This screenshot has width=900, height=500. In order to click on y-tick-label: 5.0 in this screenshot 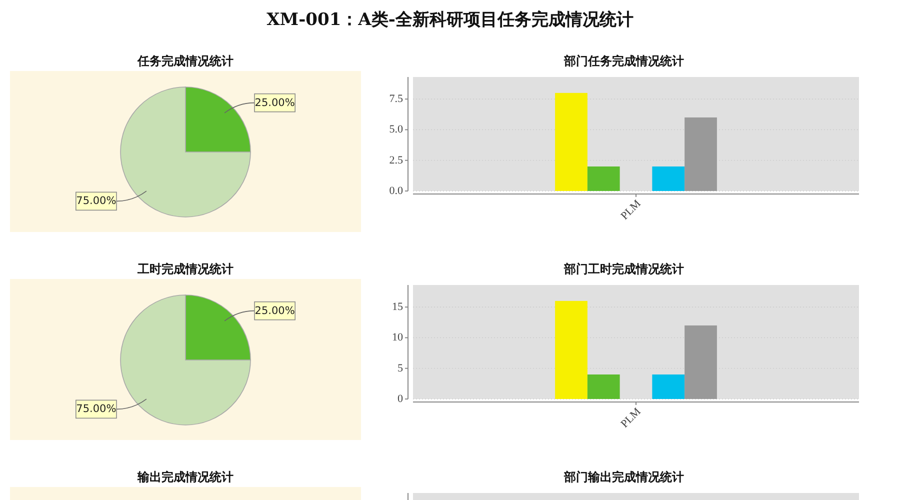, I will do `click(396, 130)`.